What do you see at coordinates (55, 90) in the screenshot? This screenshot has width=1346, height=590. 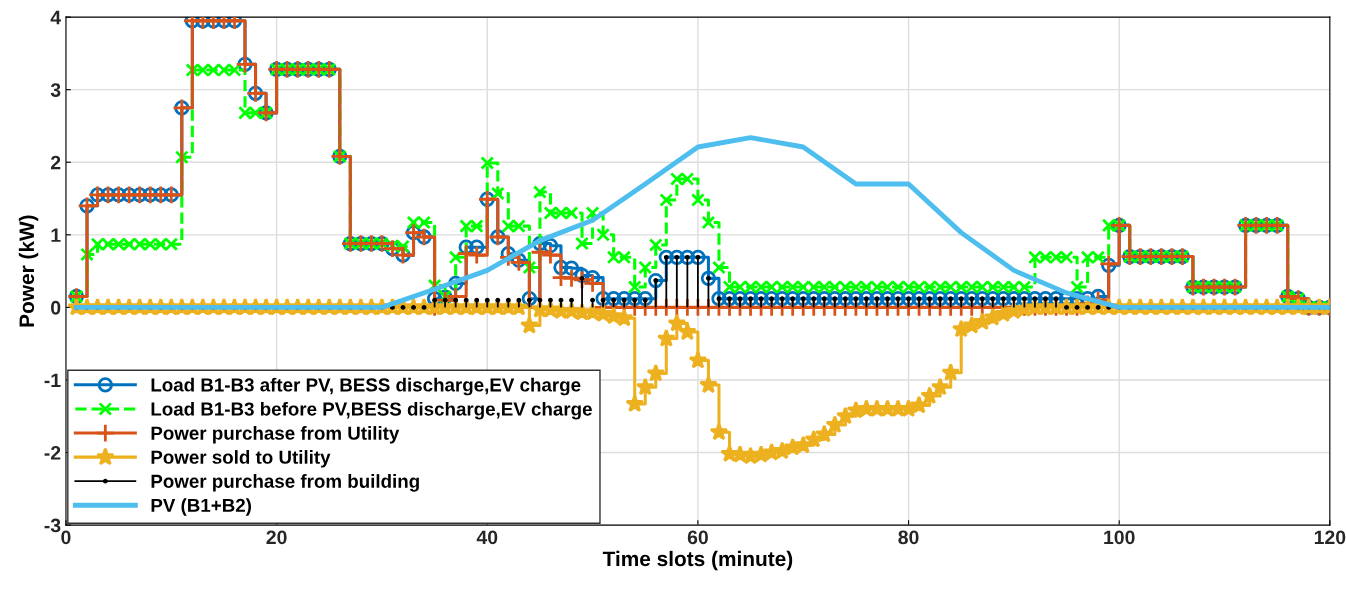 I see `y-tick-label: 3` at bounding box center [55, 90].